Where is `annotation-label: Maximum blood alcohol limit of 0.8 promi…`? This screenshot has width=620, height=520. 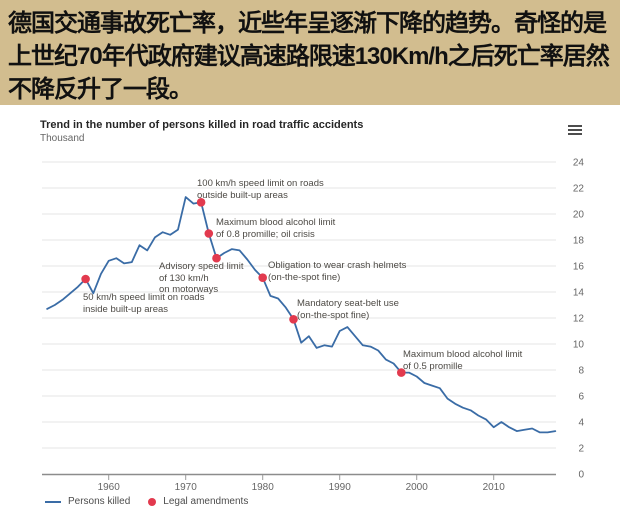
annotation-label: Maximum blood alcohol limit of 0.8 promi… is located at coordinates (276, 228).